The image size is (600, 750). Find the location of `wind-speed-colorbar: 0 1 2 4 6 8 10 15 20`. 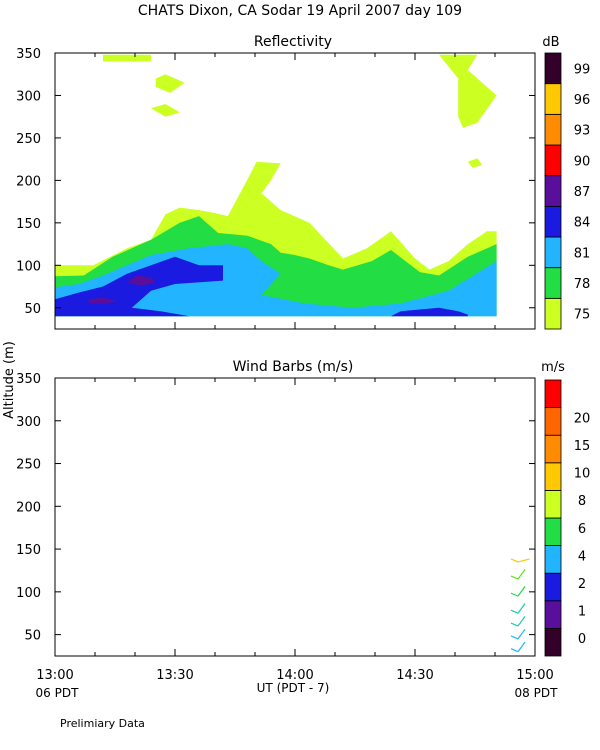

wind-speed-colorbar: 0 1 2 4 6 8 10 15 20 is located at coordinates (567, 518).